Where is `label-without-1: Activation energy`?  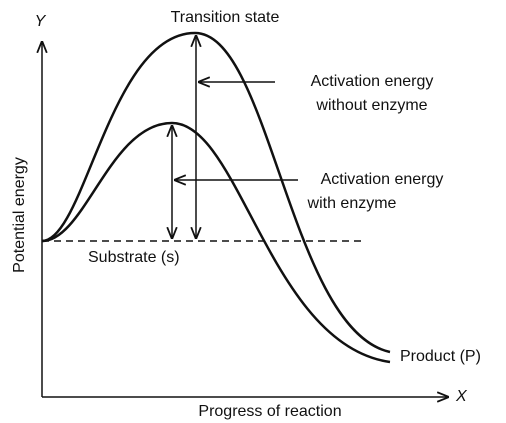 label-without-1: Activation energy is located at coordinates (372, 81).